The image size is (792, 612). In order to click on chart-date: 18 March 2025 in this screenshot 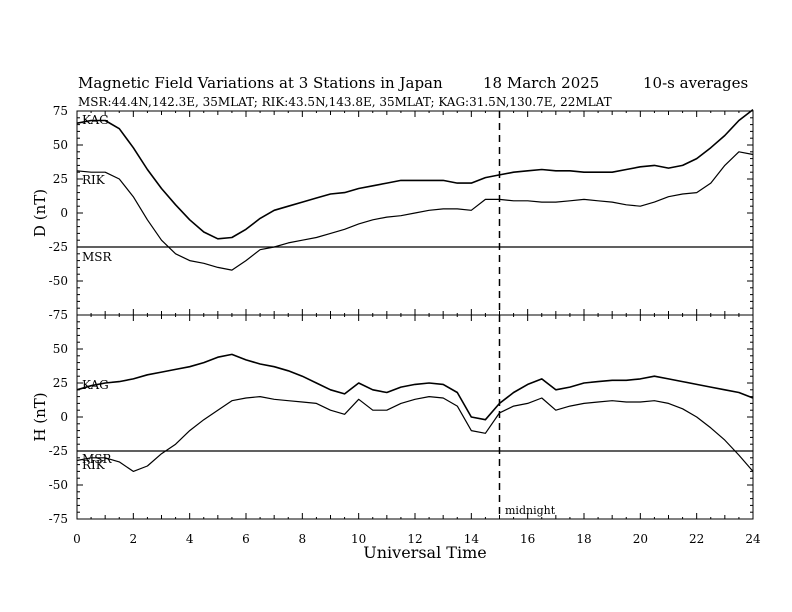, I will do `click(541, 83)`.